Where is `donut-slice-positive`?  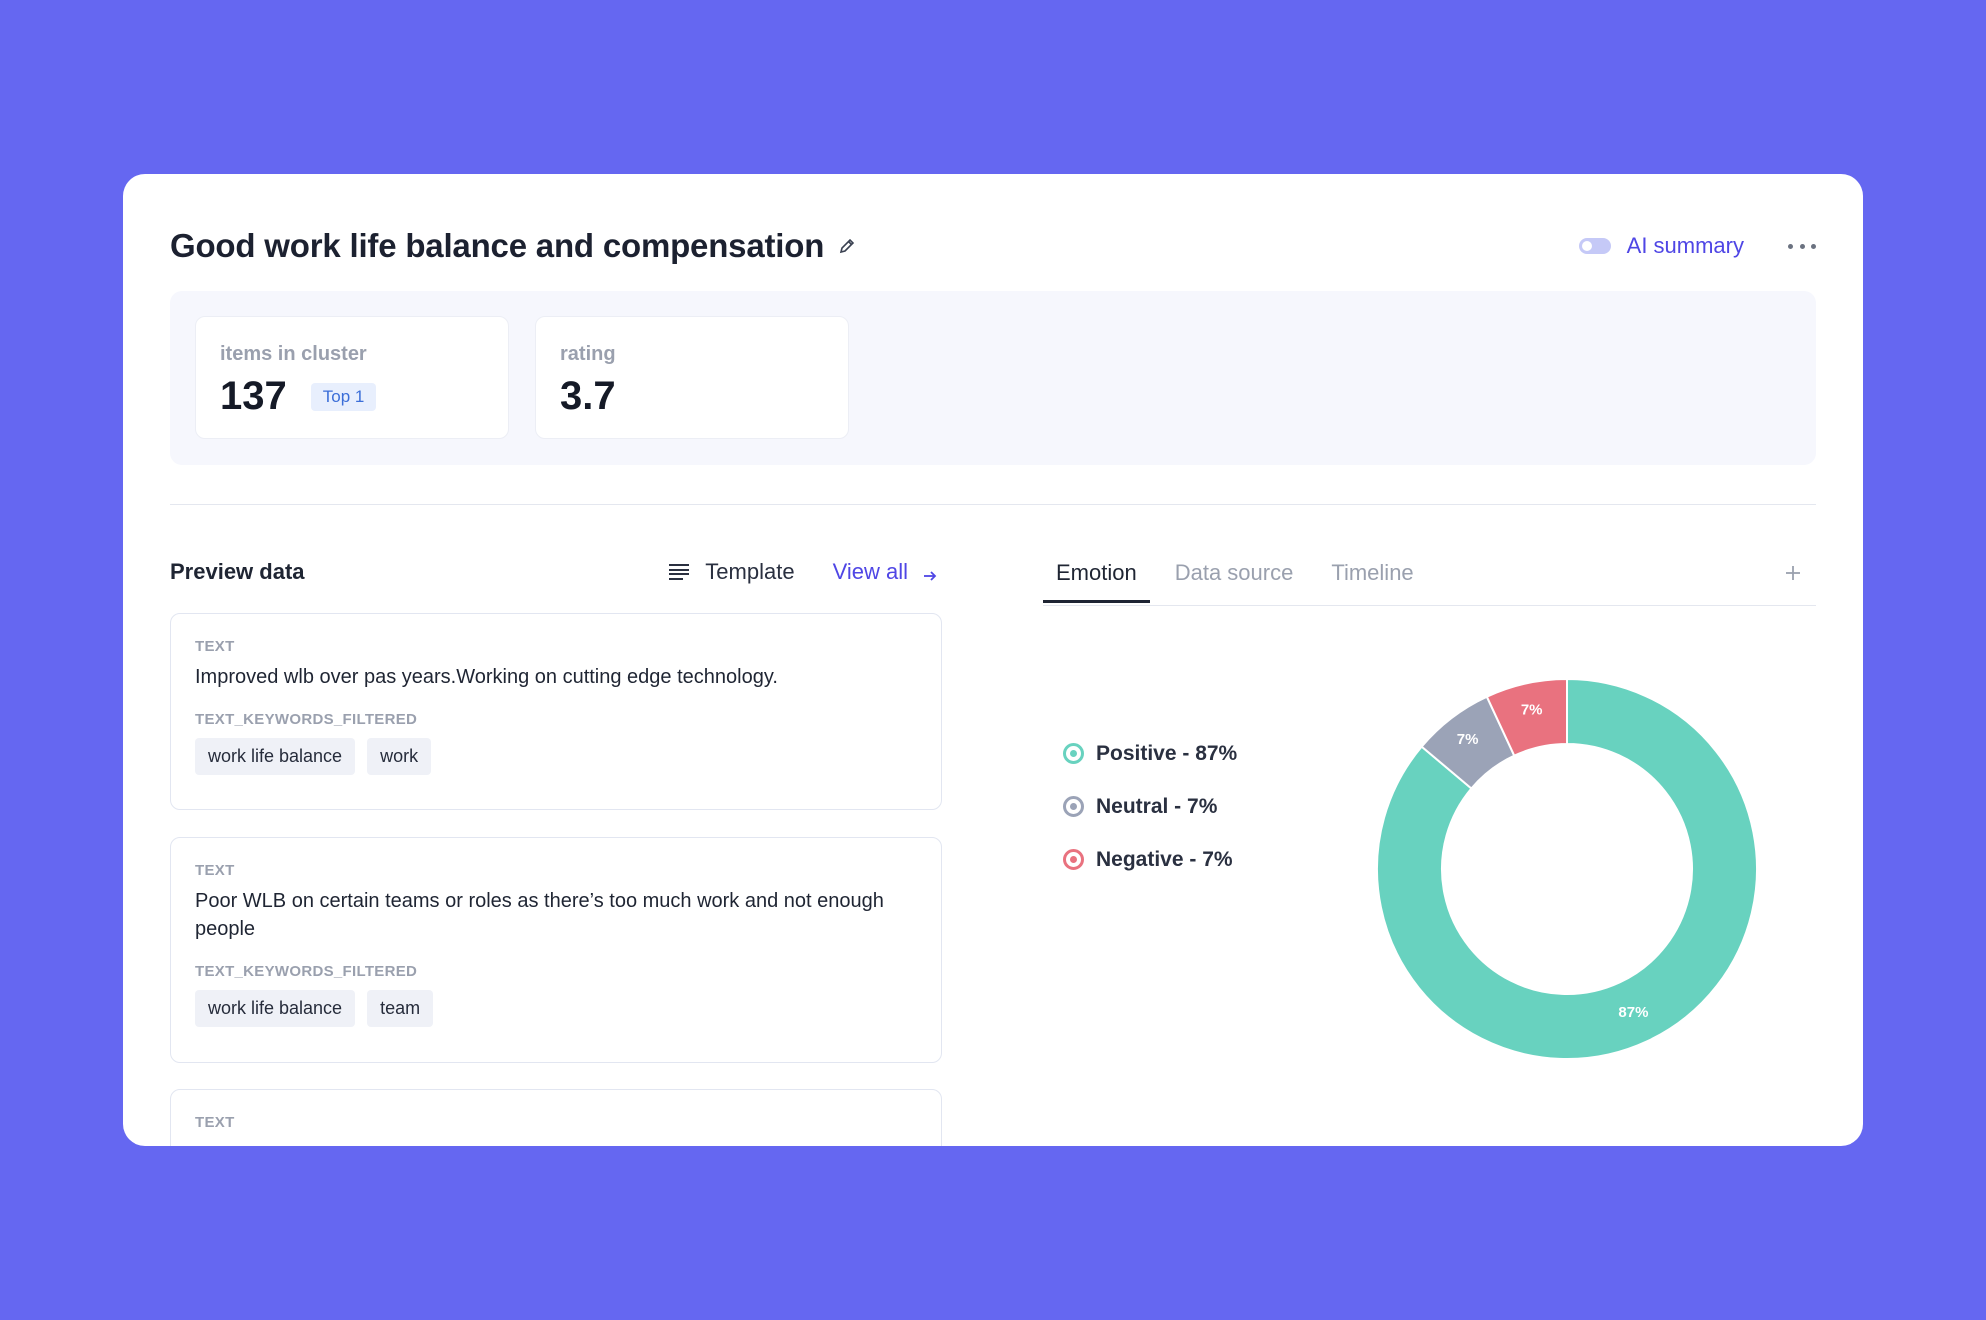 donut-slice-positive is located at coordinates (1567, 869).